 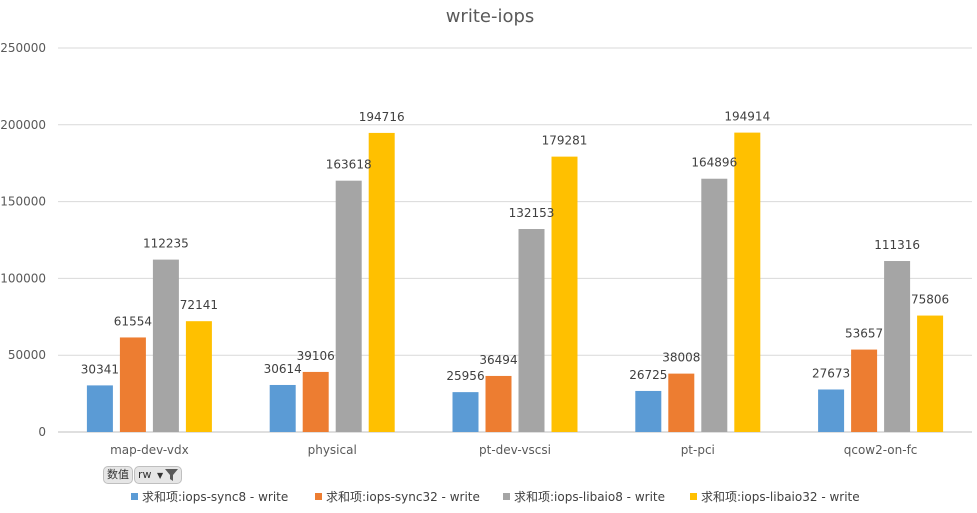 I want to click on y-tick-label: 250000, so click(x=23, y=48).